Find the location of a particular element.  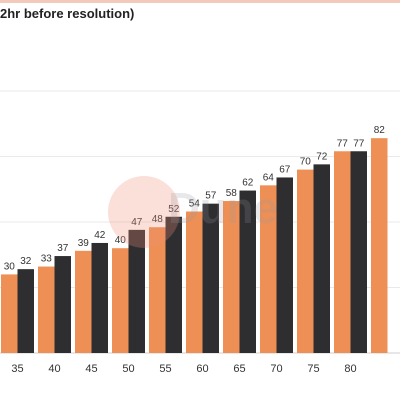

bar-value-label: 40 is located at coordinates (121, 240).